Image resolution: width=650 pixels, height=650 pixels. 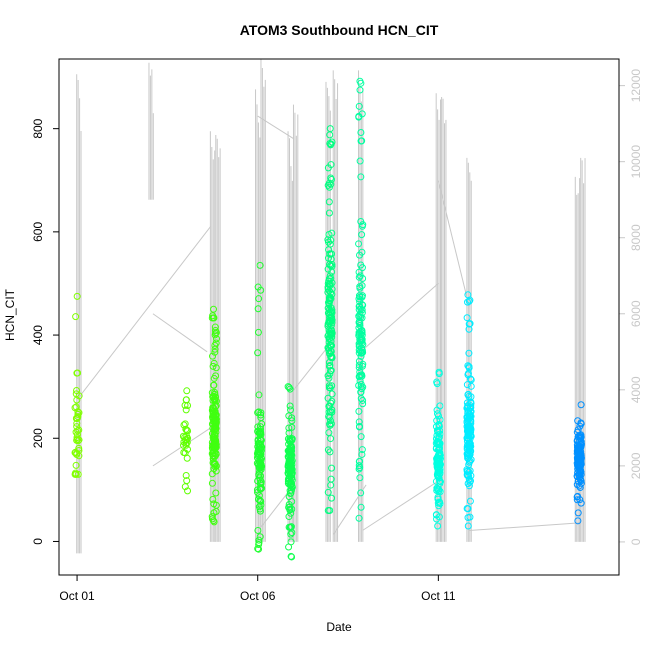 What do you see at coordinates (636, 465) in the screenshot?
I see `y2-tick-label: 2000` at bounding box center [636, 465].